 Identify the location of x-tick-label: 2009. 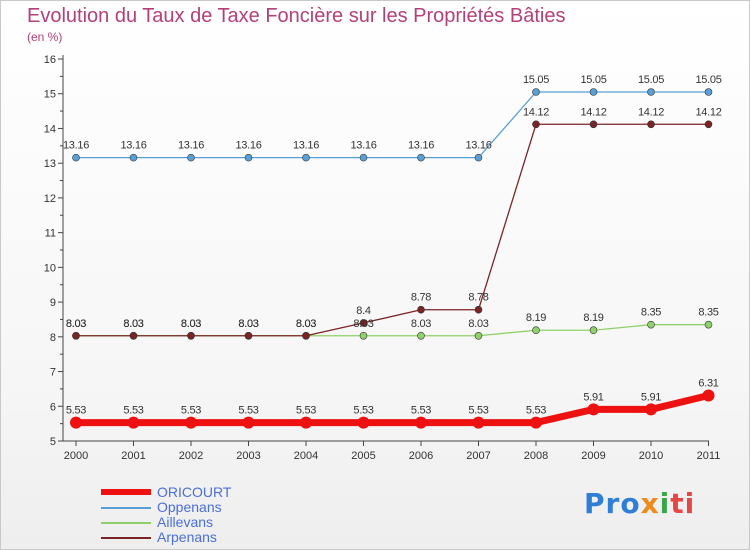
(593, 456).